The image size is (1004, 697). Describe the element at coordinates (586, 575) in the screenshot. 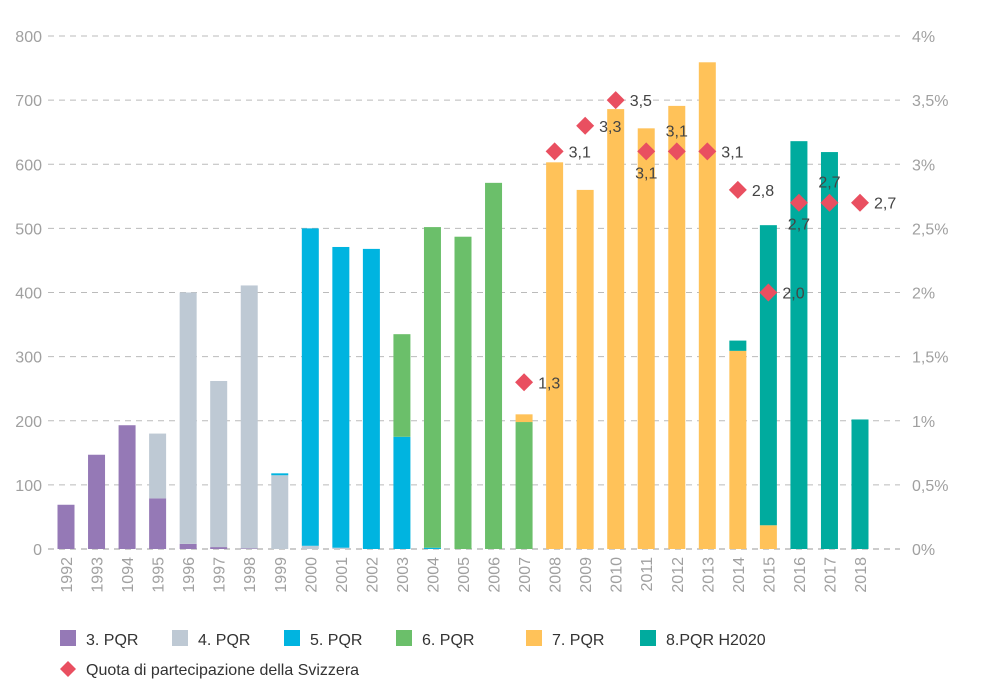

I see `x-tick-label: 2009` at that location.